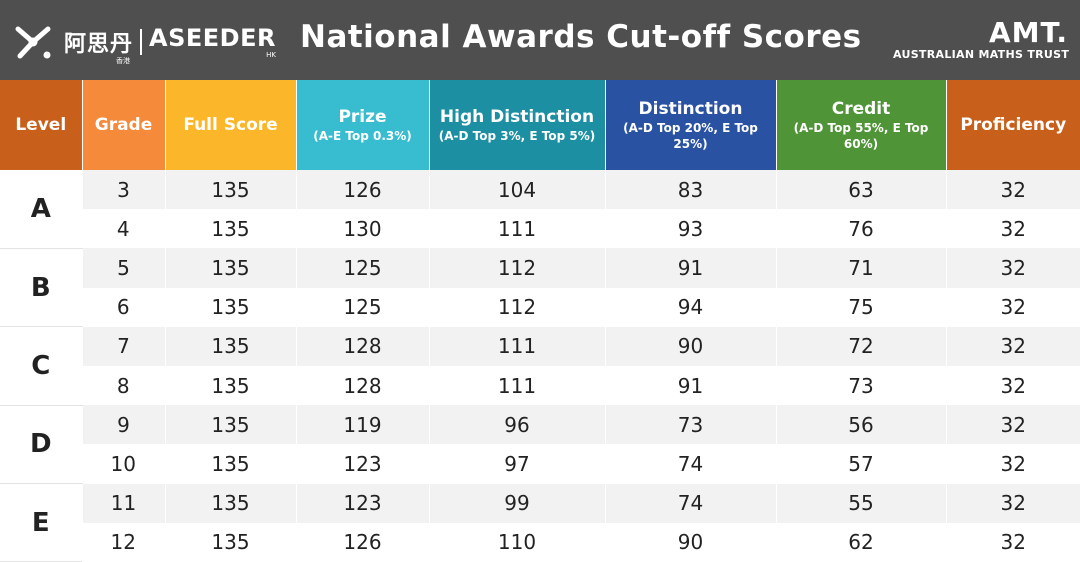 Image resolution: width=1080 pixels, height=562 pixels. What do you see at coordinates (1028, 32) in the screenshot?
I see `amt-logo-mark: AMT.` at bounding box center [1028, 32].